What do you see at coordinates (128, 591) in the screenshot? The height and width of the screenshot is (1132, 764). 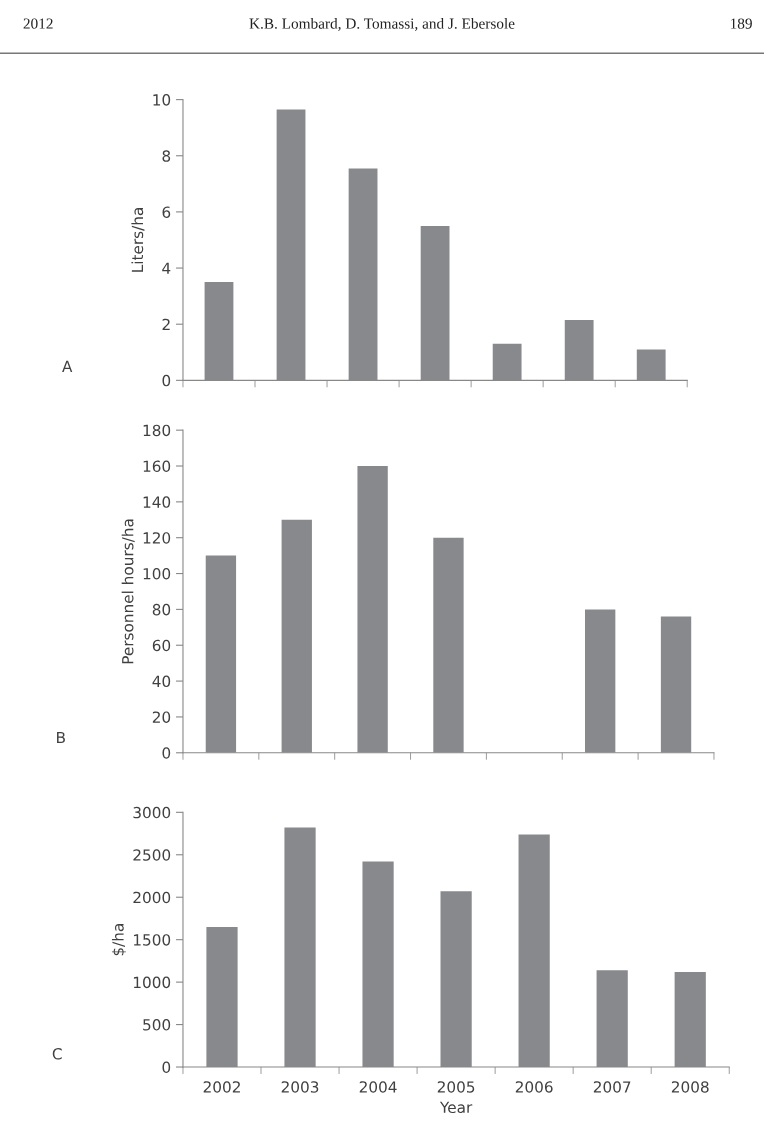 I see `y-axis-title: Personnel hours/ha` at bounding box center [128, 591].